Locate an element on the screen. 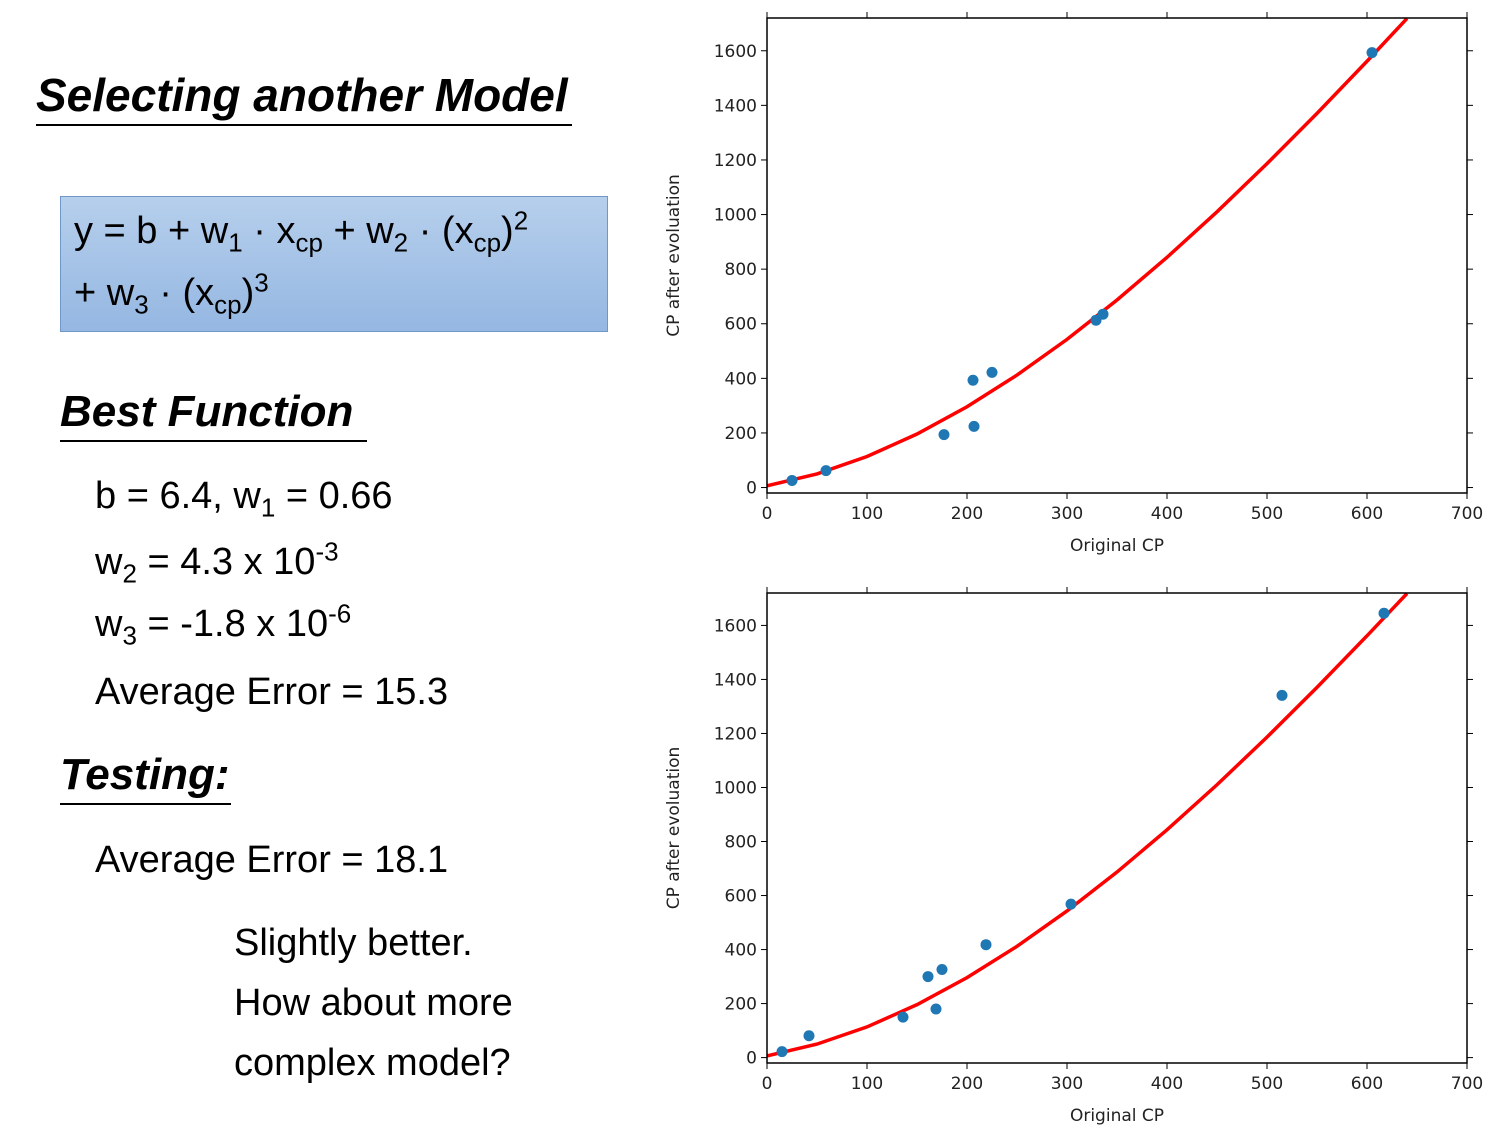 Image resolution: width=1498 pixels, height=1142 pixels. text-run: Average Error = 15.3 is located at coordinates (272, 692).